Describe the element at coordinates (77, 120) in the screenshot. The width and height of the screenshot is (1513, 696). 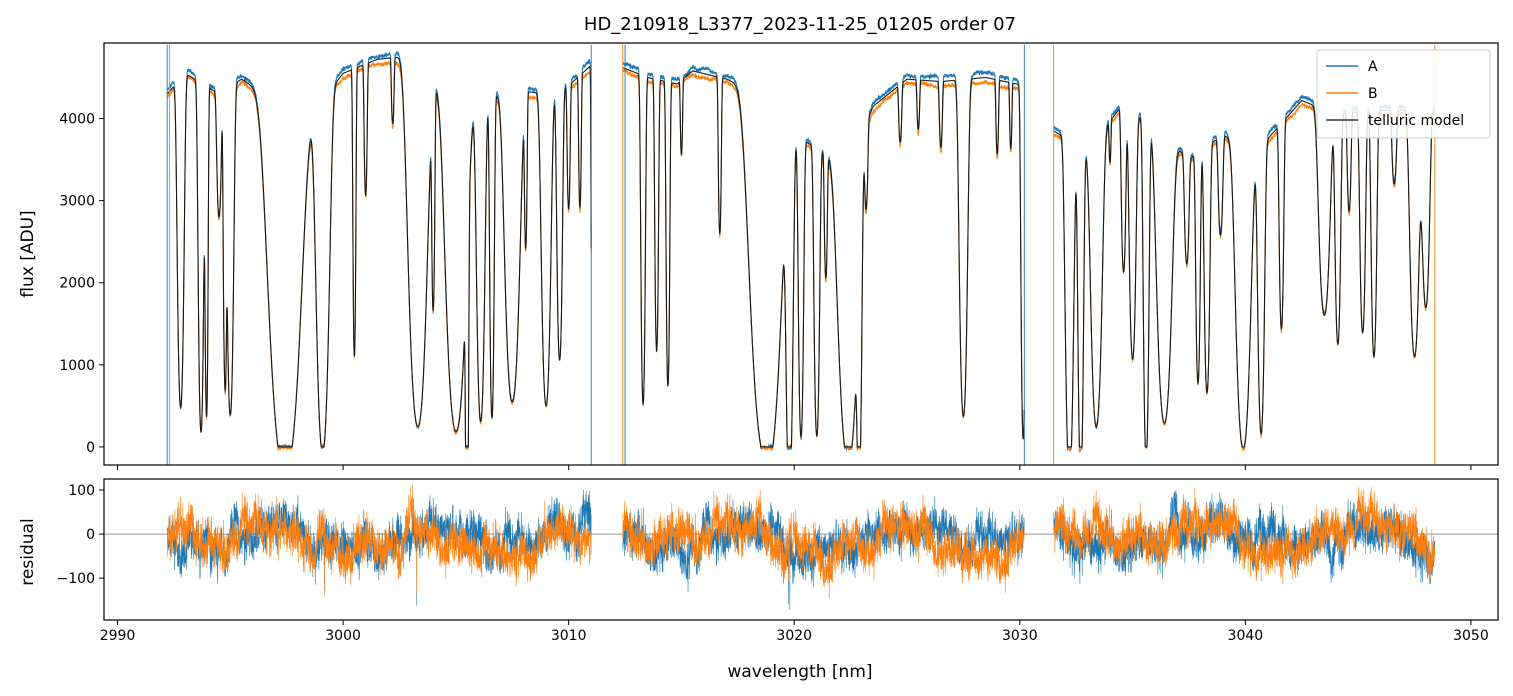
I see `flux-y-tick-label: 4000` at that location.